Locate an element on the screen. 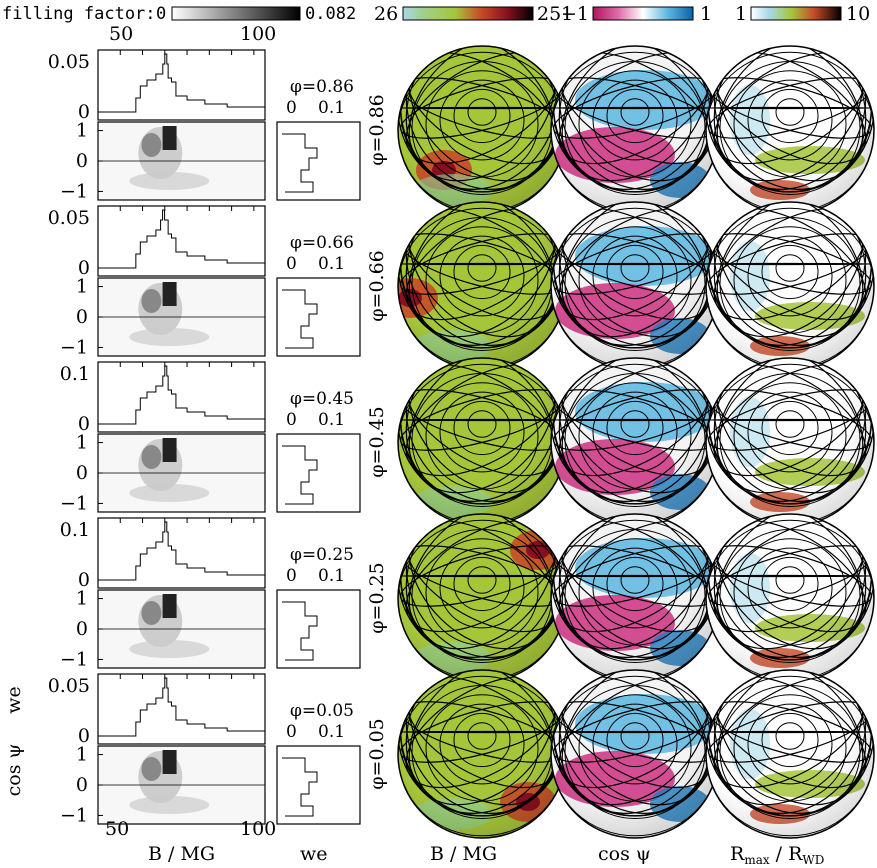  phase-label: φ=0.05 is located at coordinates (322, 711).